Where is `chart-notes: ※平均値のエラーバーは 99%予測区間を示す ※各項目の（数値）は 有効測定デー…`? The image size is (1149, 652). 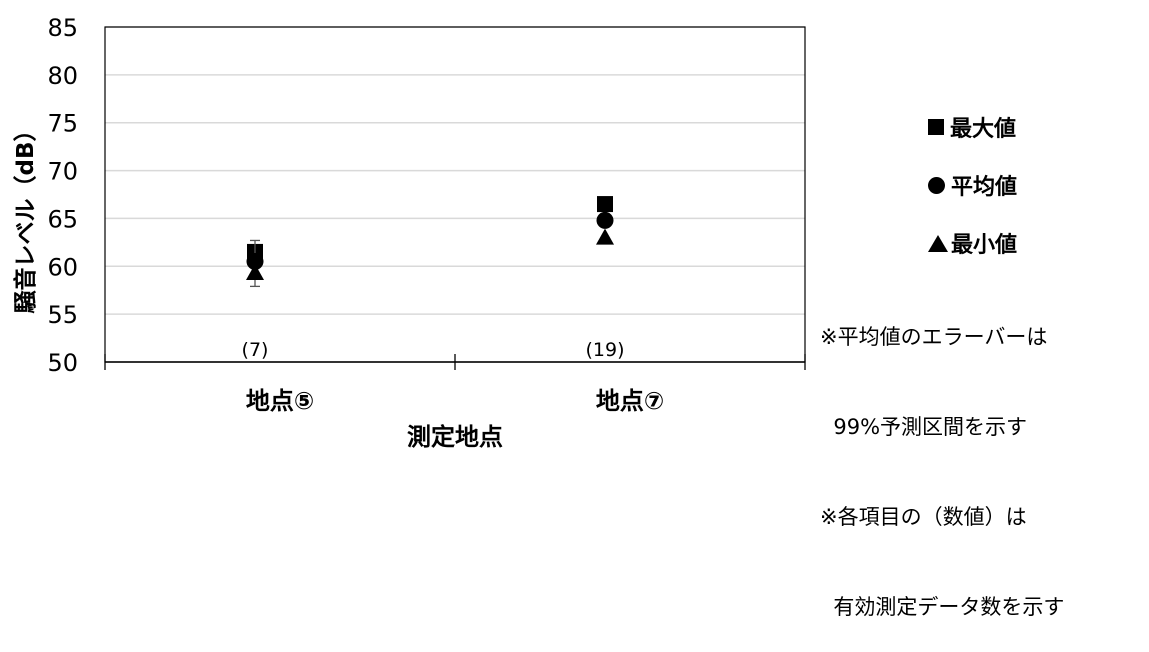
chart-notes: ※平均値のエラーバーは 99%予測区間を示す ※各項目の（数値）は 有効測定デー… is located at coordinates (942, 457).